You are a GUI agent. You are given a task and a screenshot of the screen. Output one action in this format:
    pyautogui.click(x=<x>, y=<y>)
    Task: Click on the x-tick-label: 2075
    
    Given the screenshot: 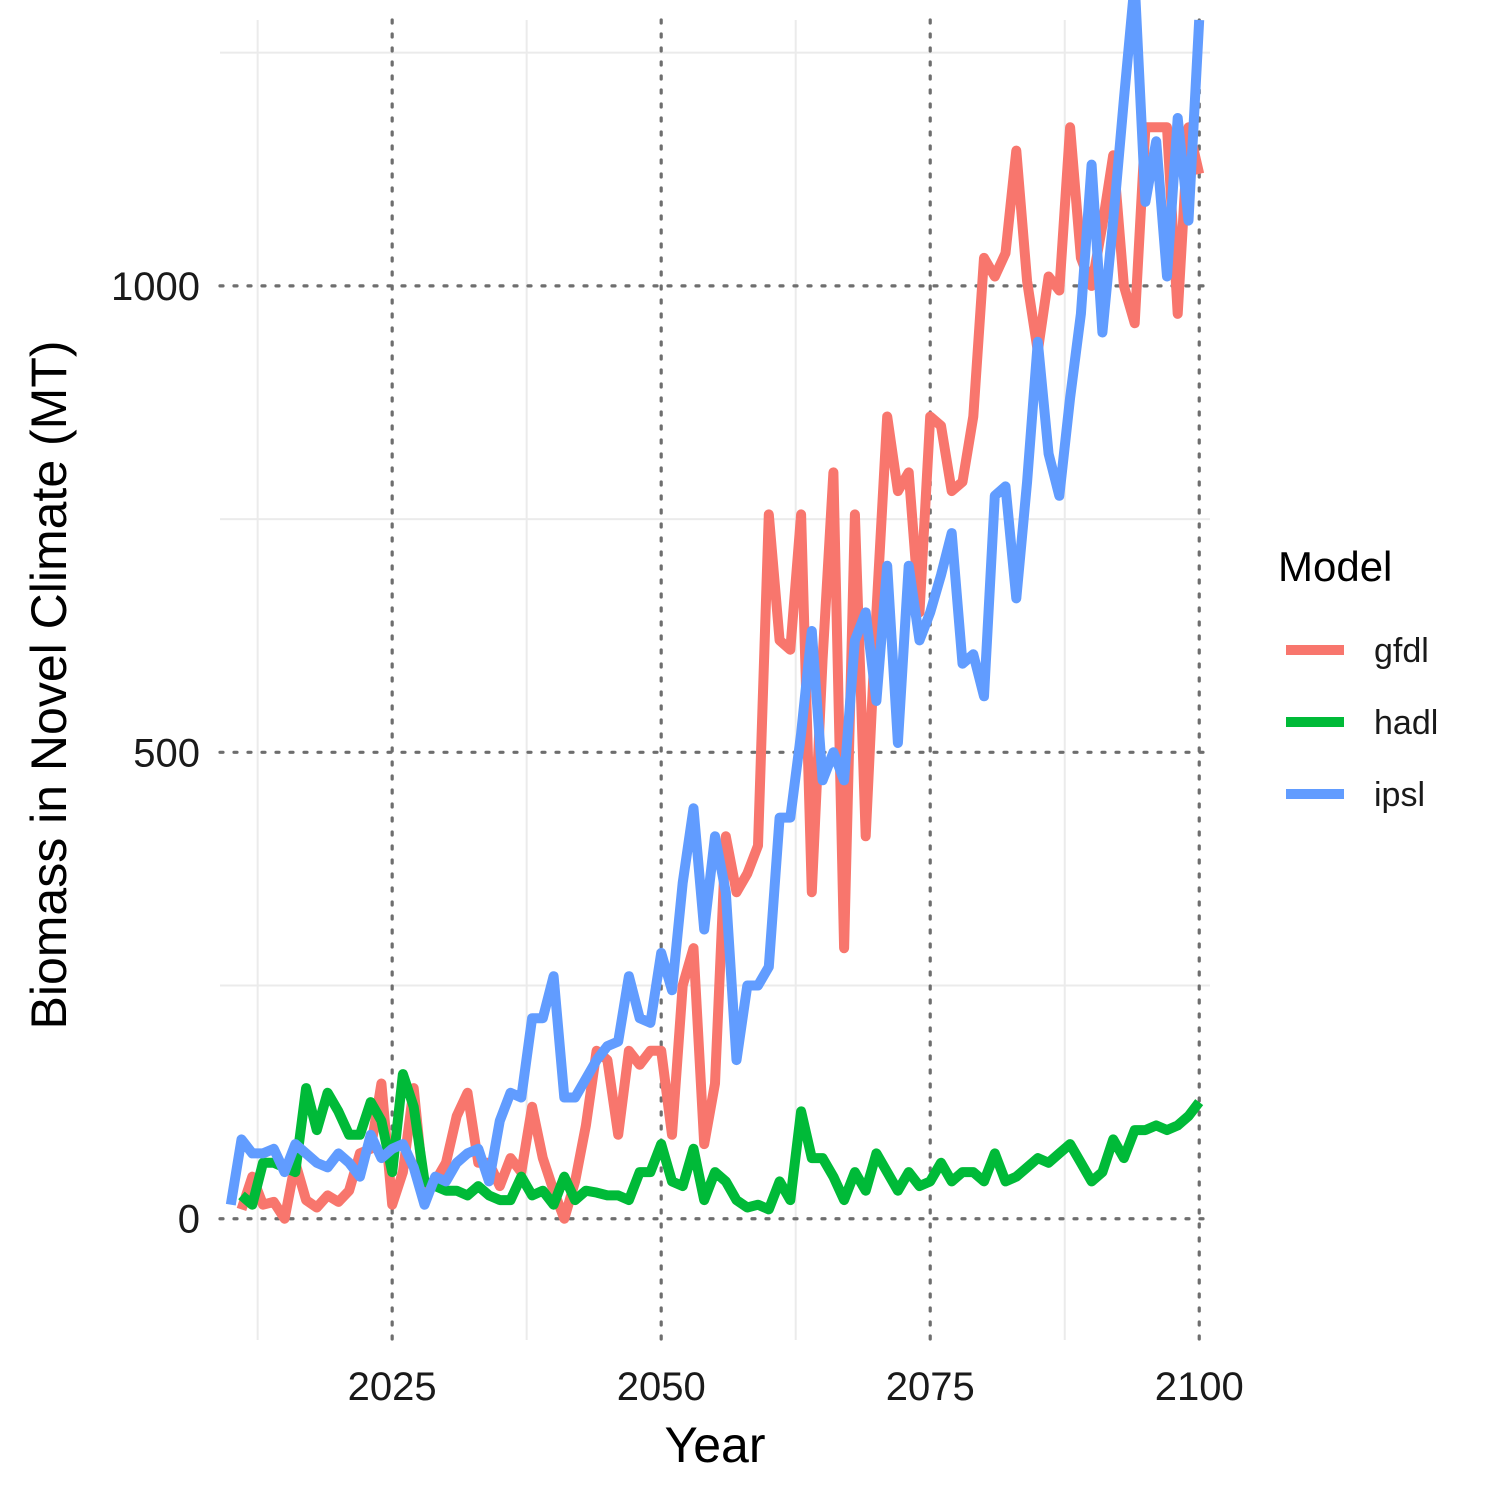 What is the action you would take?
    pyautogui.click(x=930, y=1387)
    